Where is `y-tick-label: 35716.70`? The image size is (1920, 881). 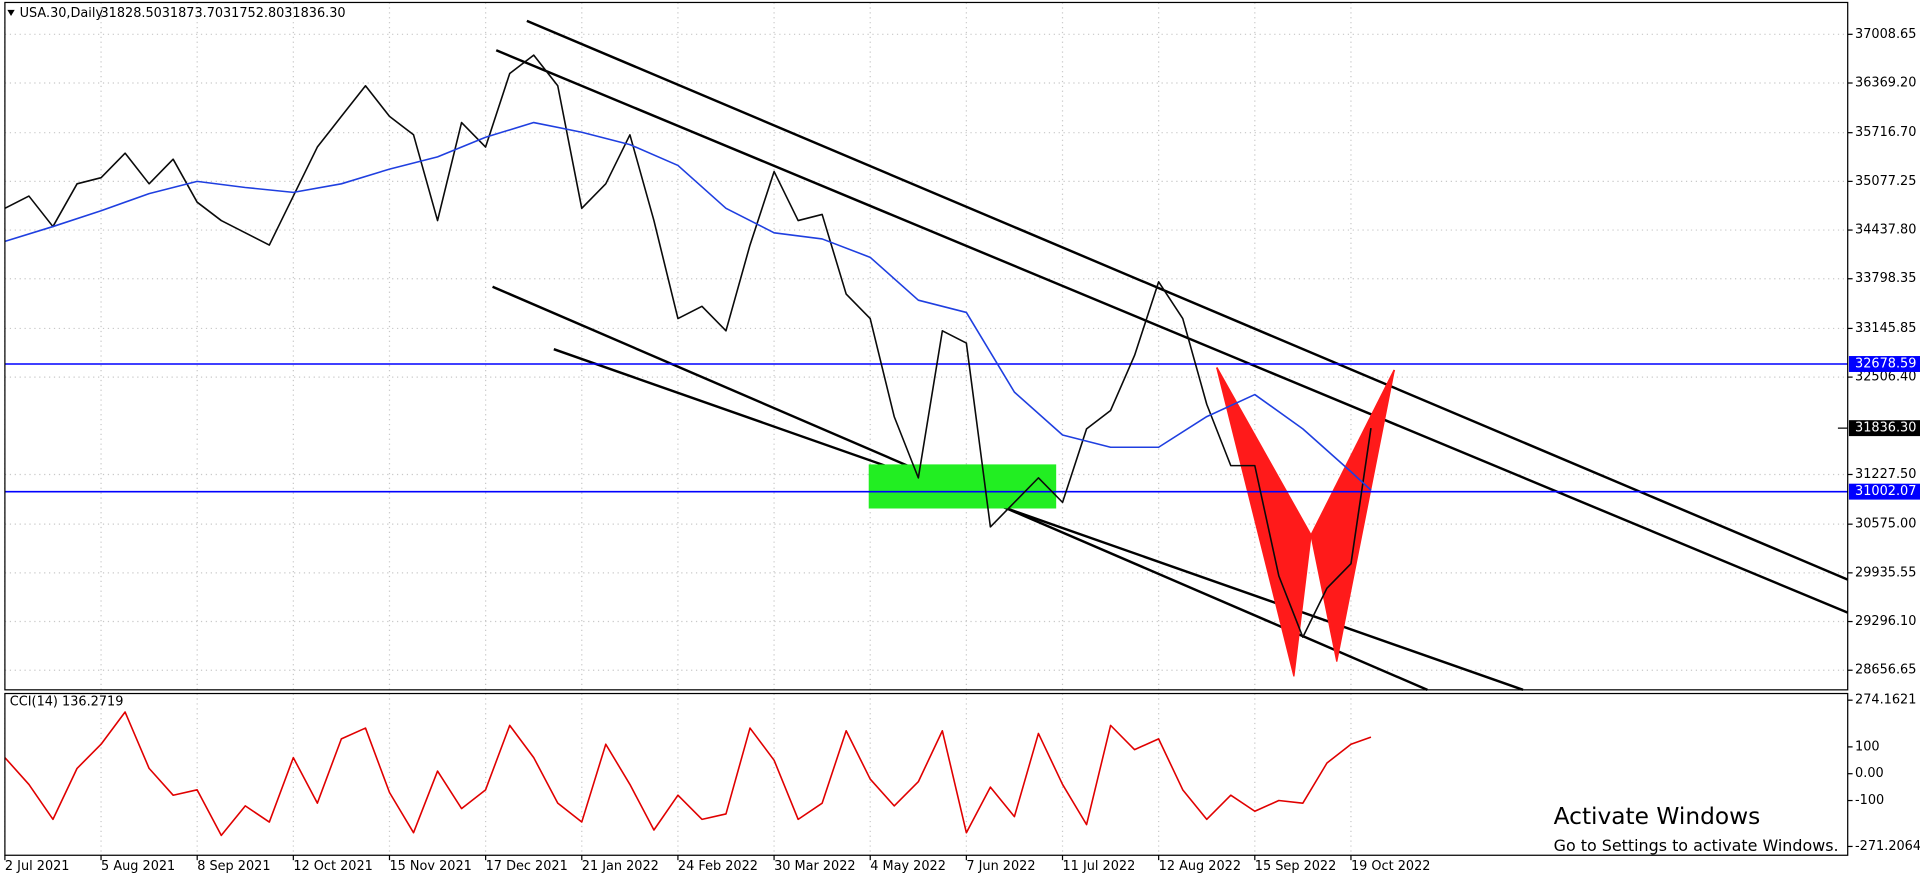
y-tick-label: 35716.70 is located at coordinates (1885, 132).